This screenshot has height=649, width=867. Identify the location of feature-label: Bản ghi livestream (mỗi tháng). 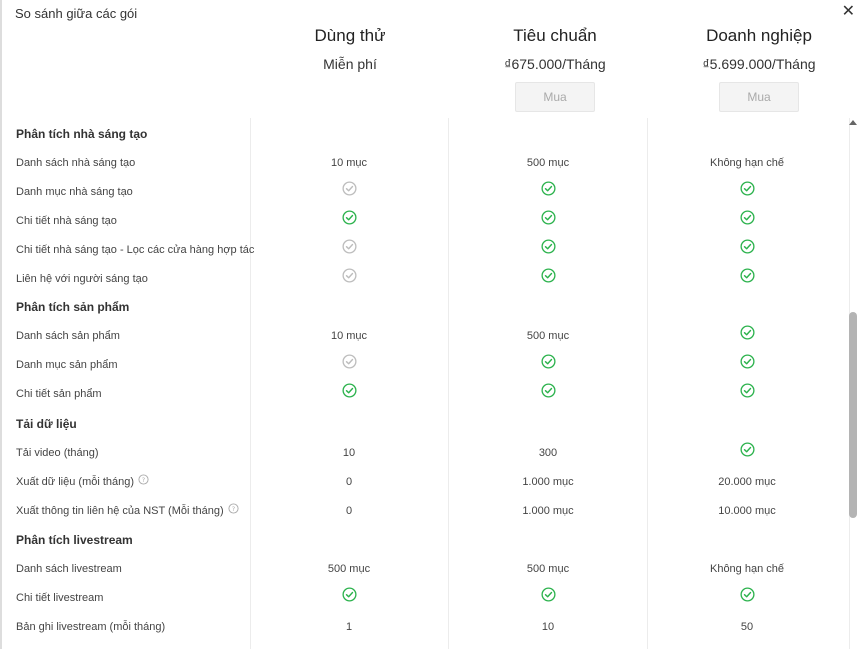
(91, 627).